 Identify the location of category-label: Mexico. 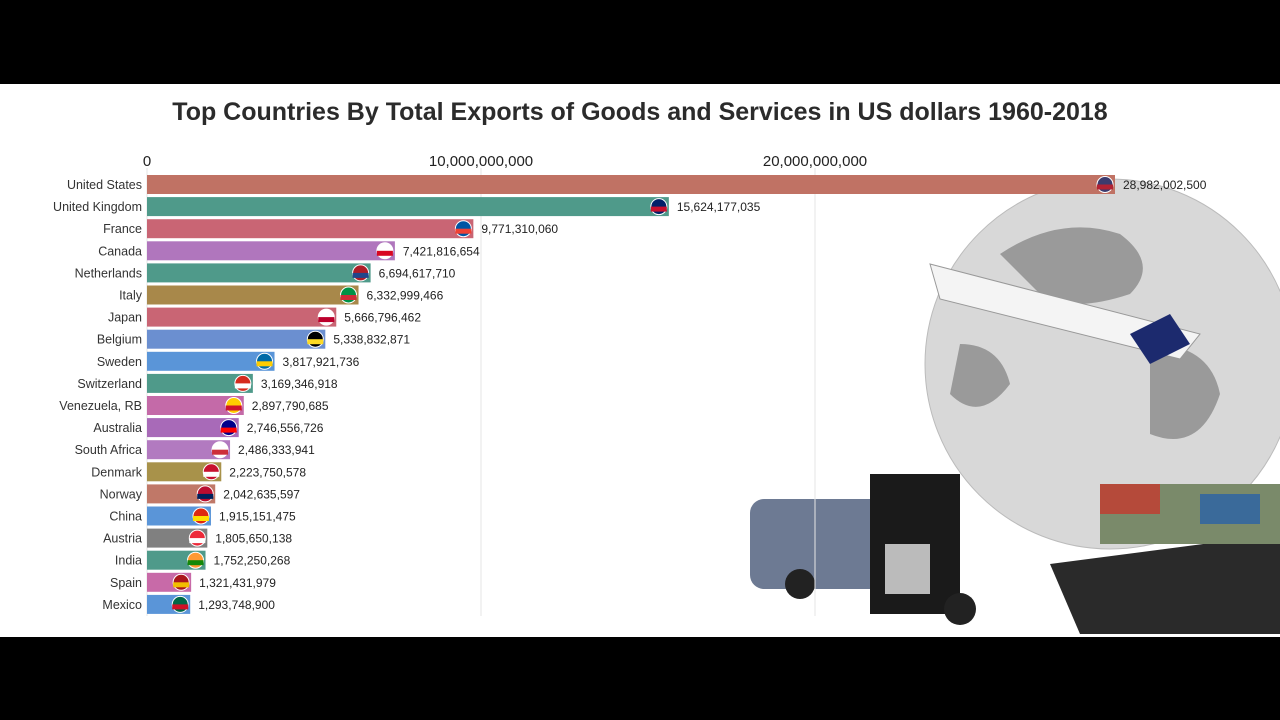
(122, 605).